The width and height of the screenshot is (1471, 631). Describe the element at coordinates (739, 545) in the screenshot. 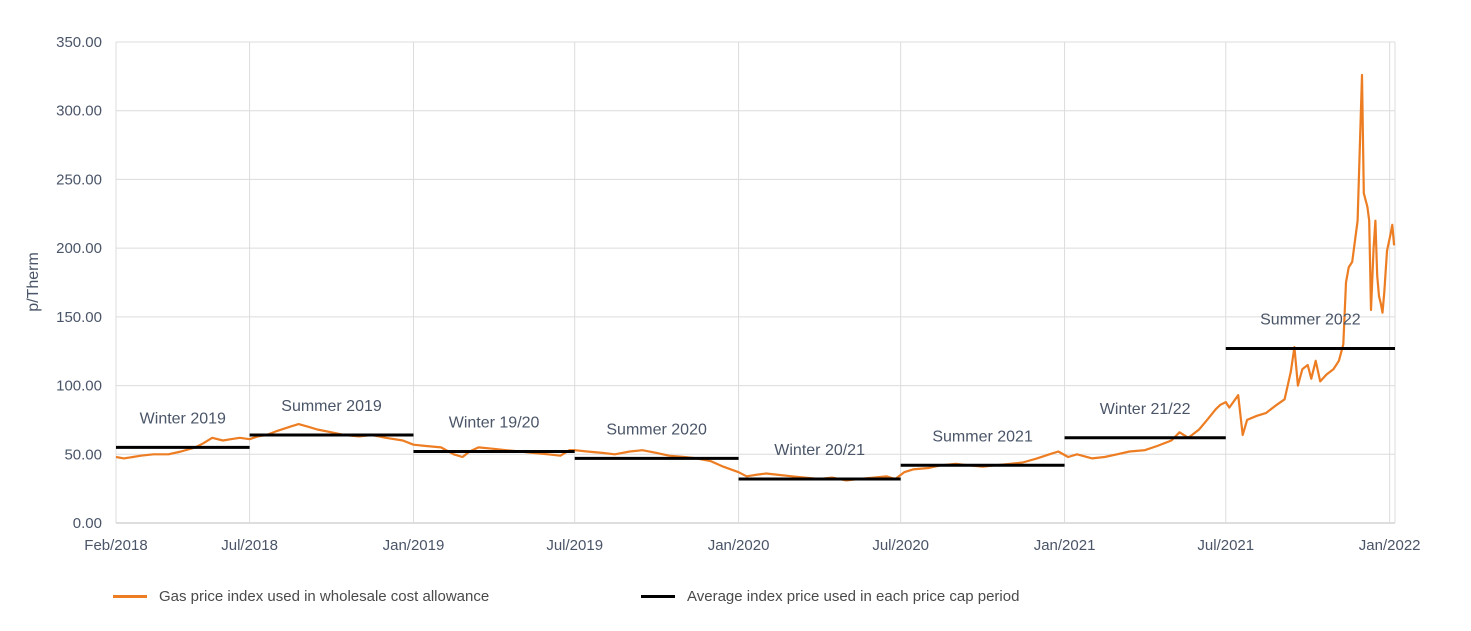

I see `x-tick-label: Jan/2020` at that location.